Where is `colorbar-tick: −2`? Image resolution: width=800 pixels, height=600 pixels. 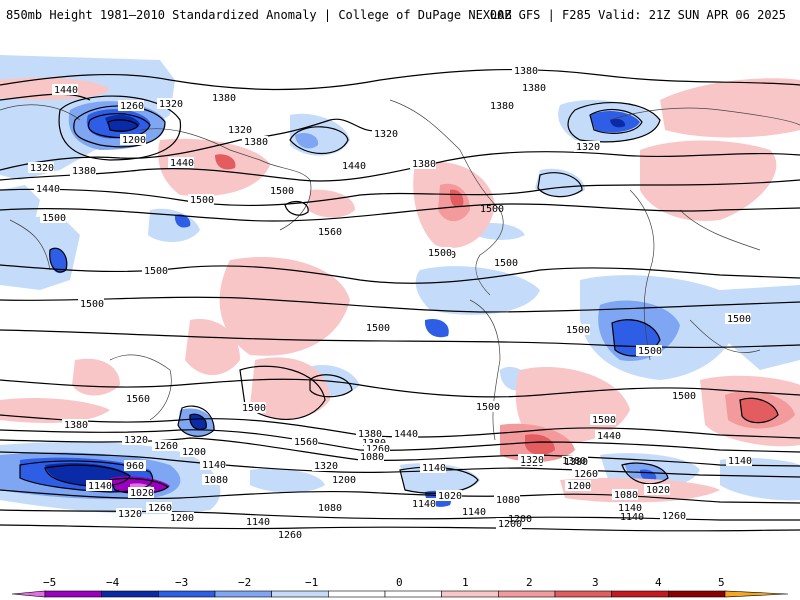 colorbar-tick: −2 is located at coordinates (244, 582).